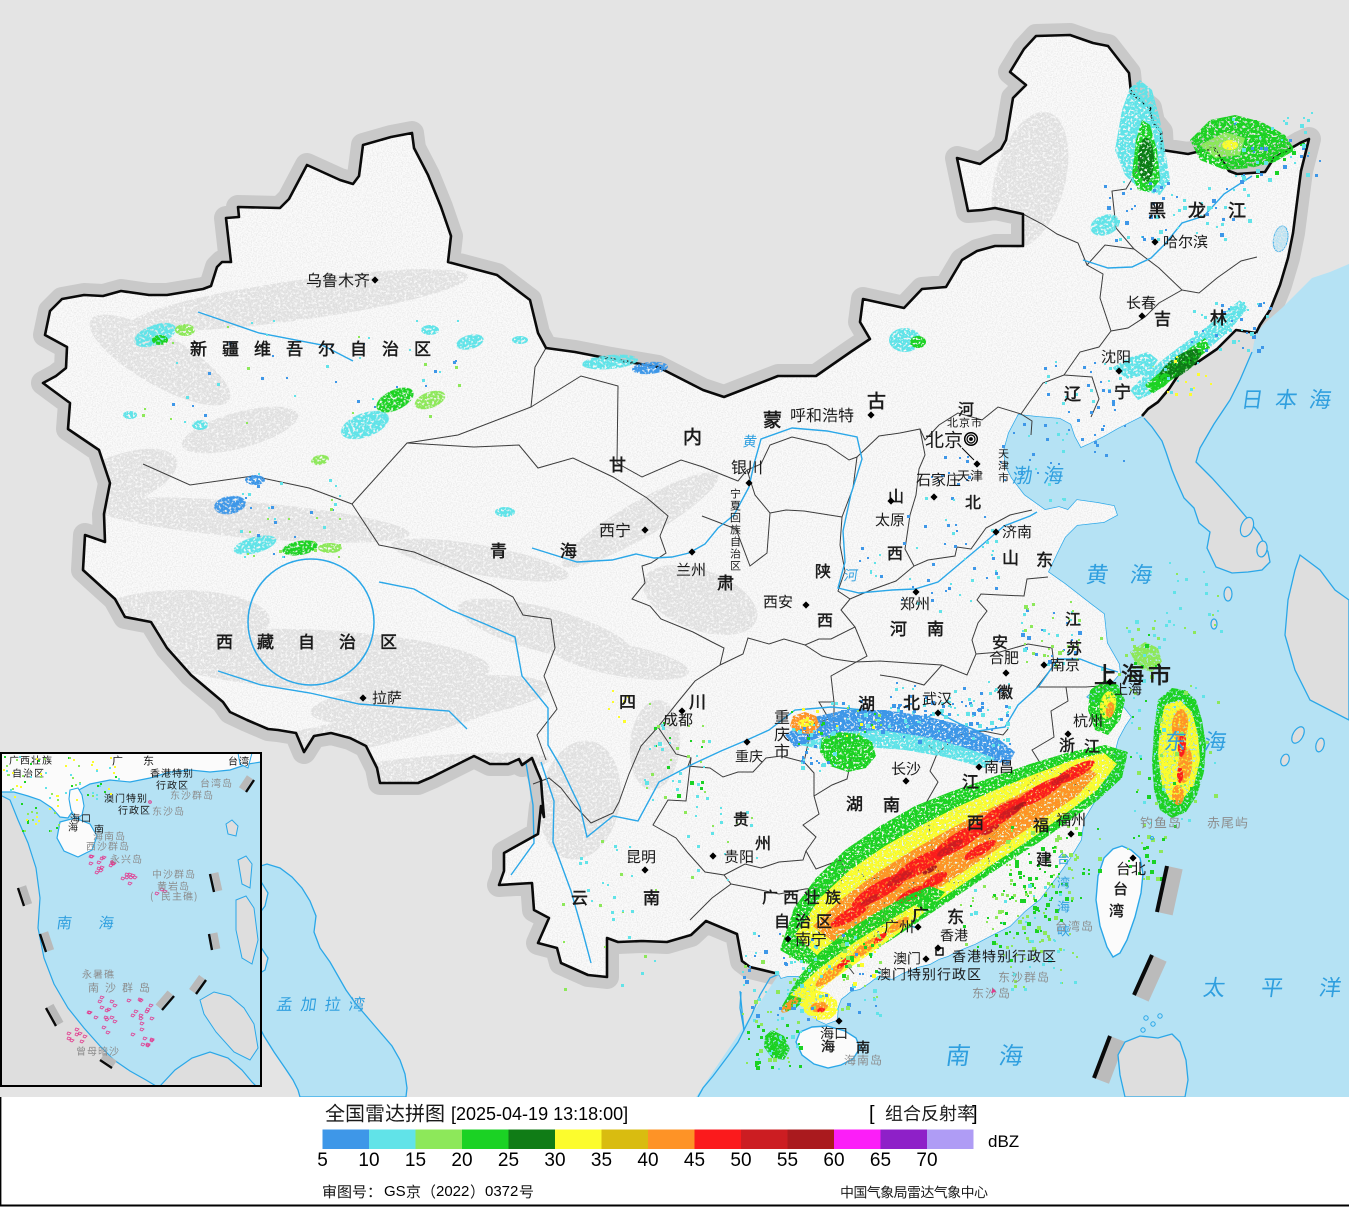 The height and width of the screenshot is (1208, 1349). I want to click on svg-text: [2025-04-19 13:18:00], so click(539, 1114).